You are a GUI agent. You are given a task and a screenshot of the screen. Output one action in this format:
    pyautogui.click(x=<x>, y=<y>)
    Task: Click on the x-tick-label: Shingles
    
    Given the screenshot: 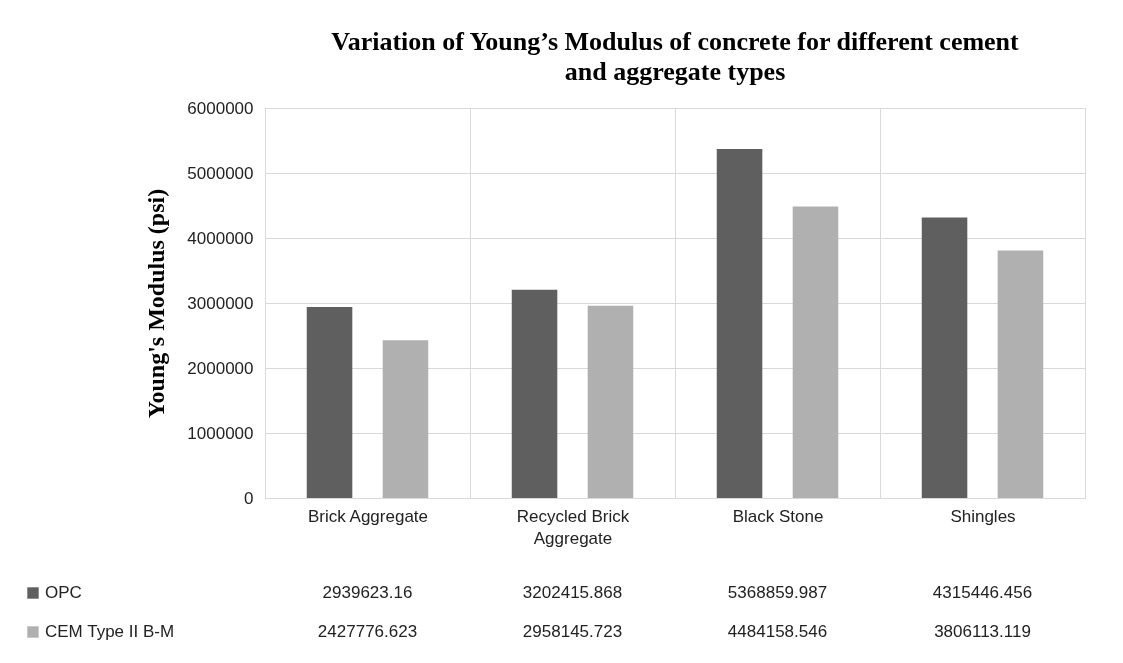 What is the action you would take?
    pyautogui.click(x=983, y=516)
    